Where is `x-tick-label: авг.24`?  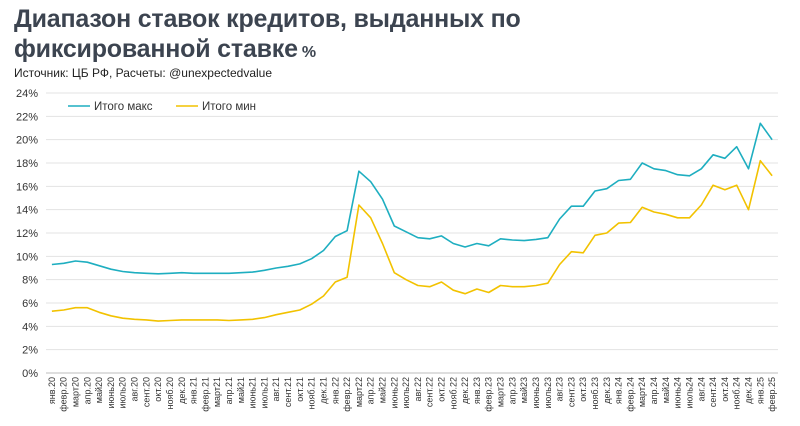 x-tick-label: авг.24 is located at coordinates (701, 389).